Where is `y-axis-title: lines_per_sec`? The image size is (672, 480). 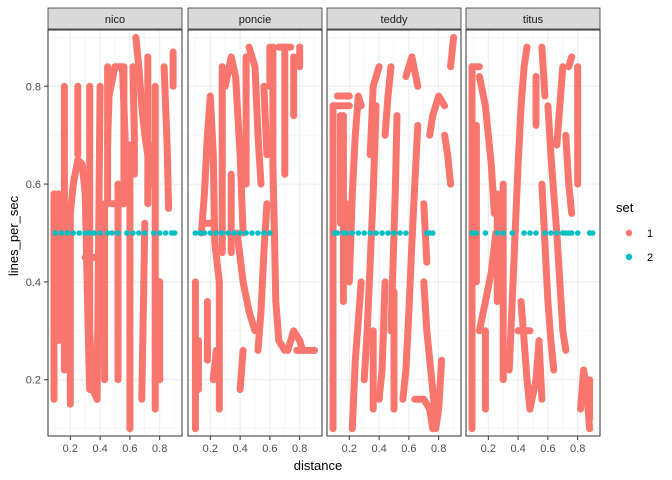 y-axis-title: lines_per_sec is located at coordinates (13, 235).